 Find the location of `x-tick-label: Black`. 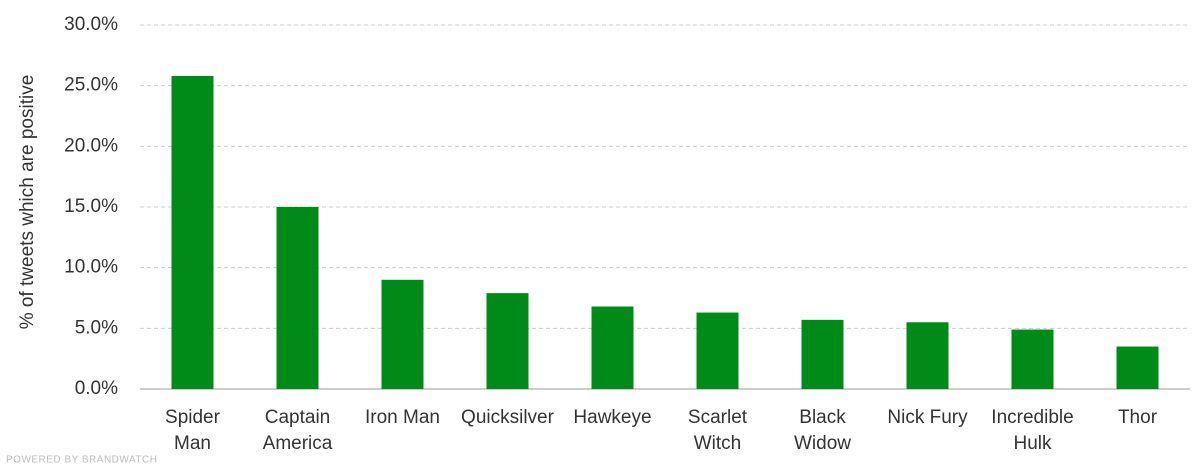

x-tick-label: Black is located at coordinates (822, 417).